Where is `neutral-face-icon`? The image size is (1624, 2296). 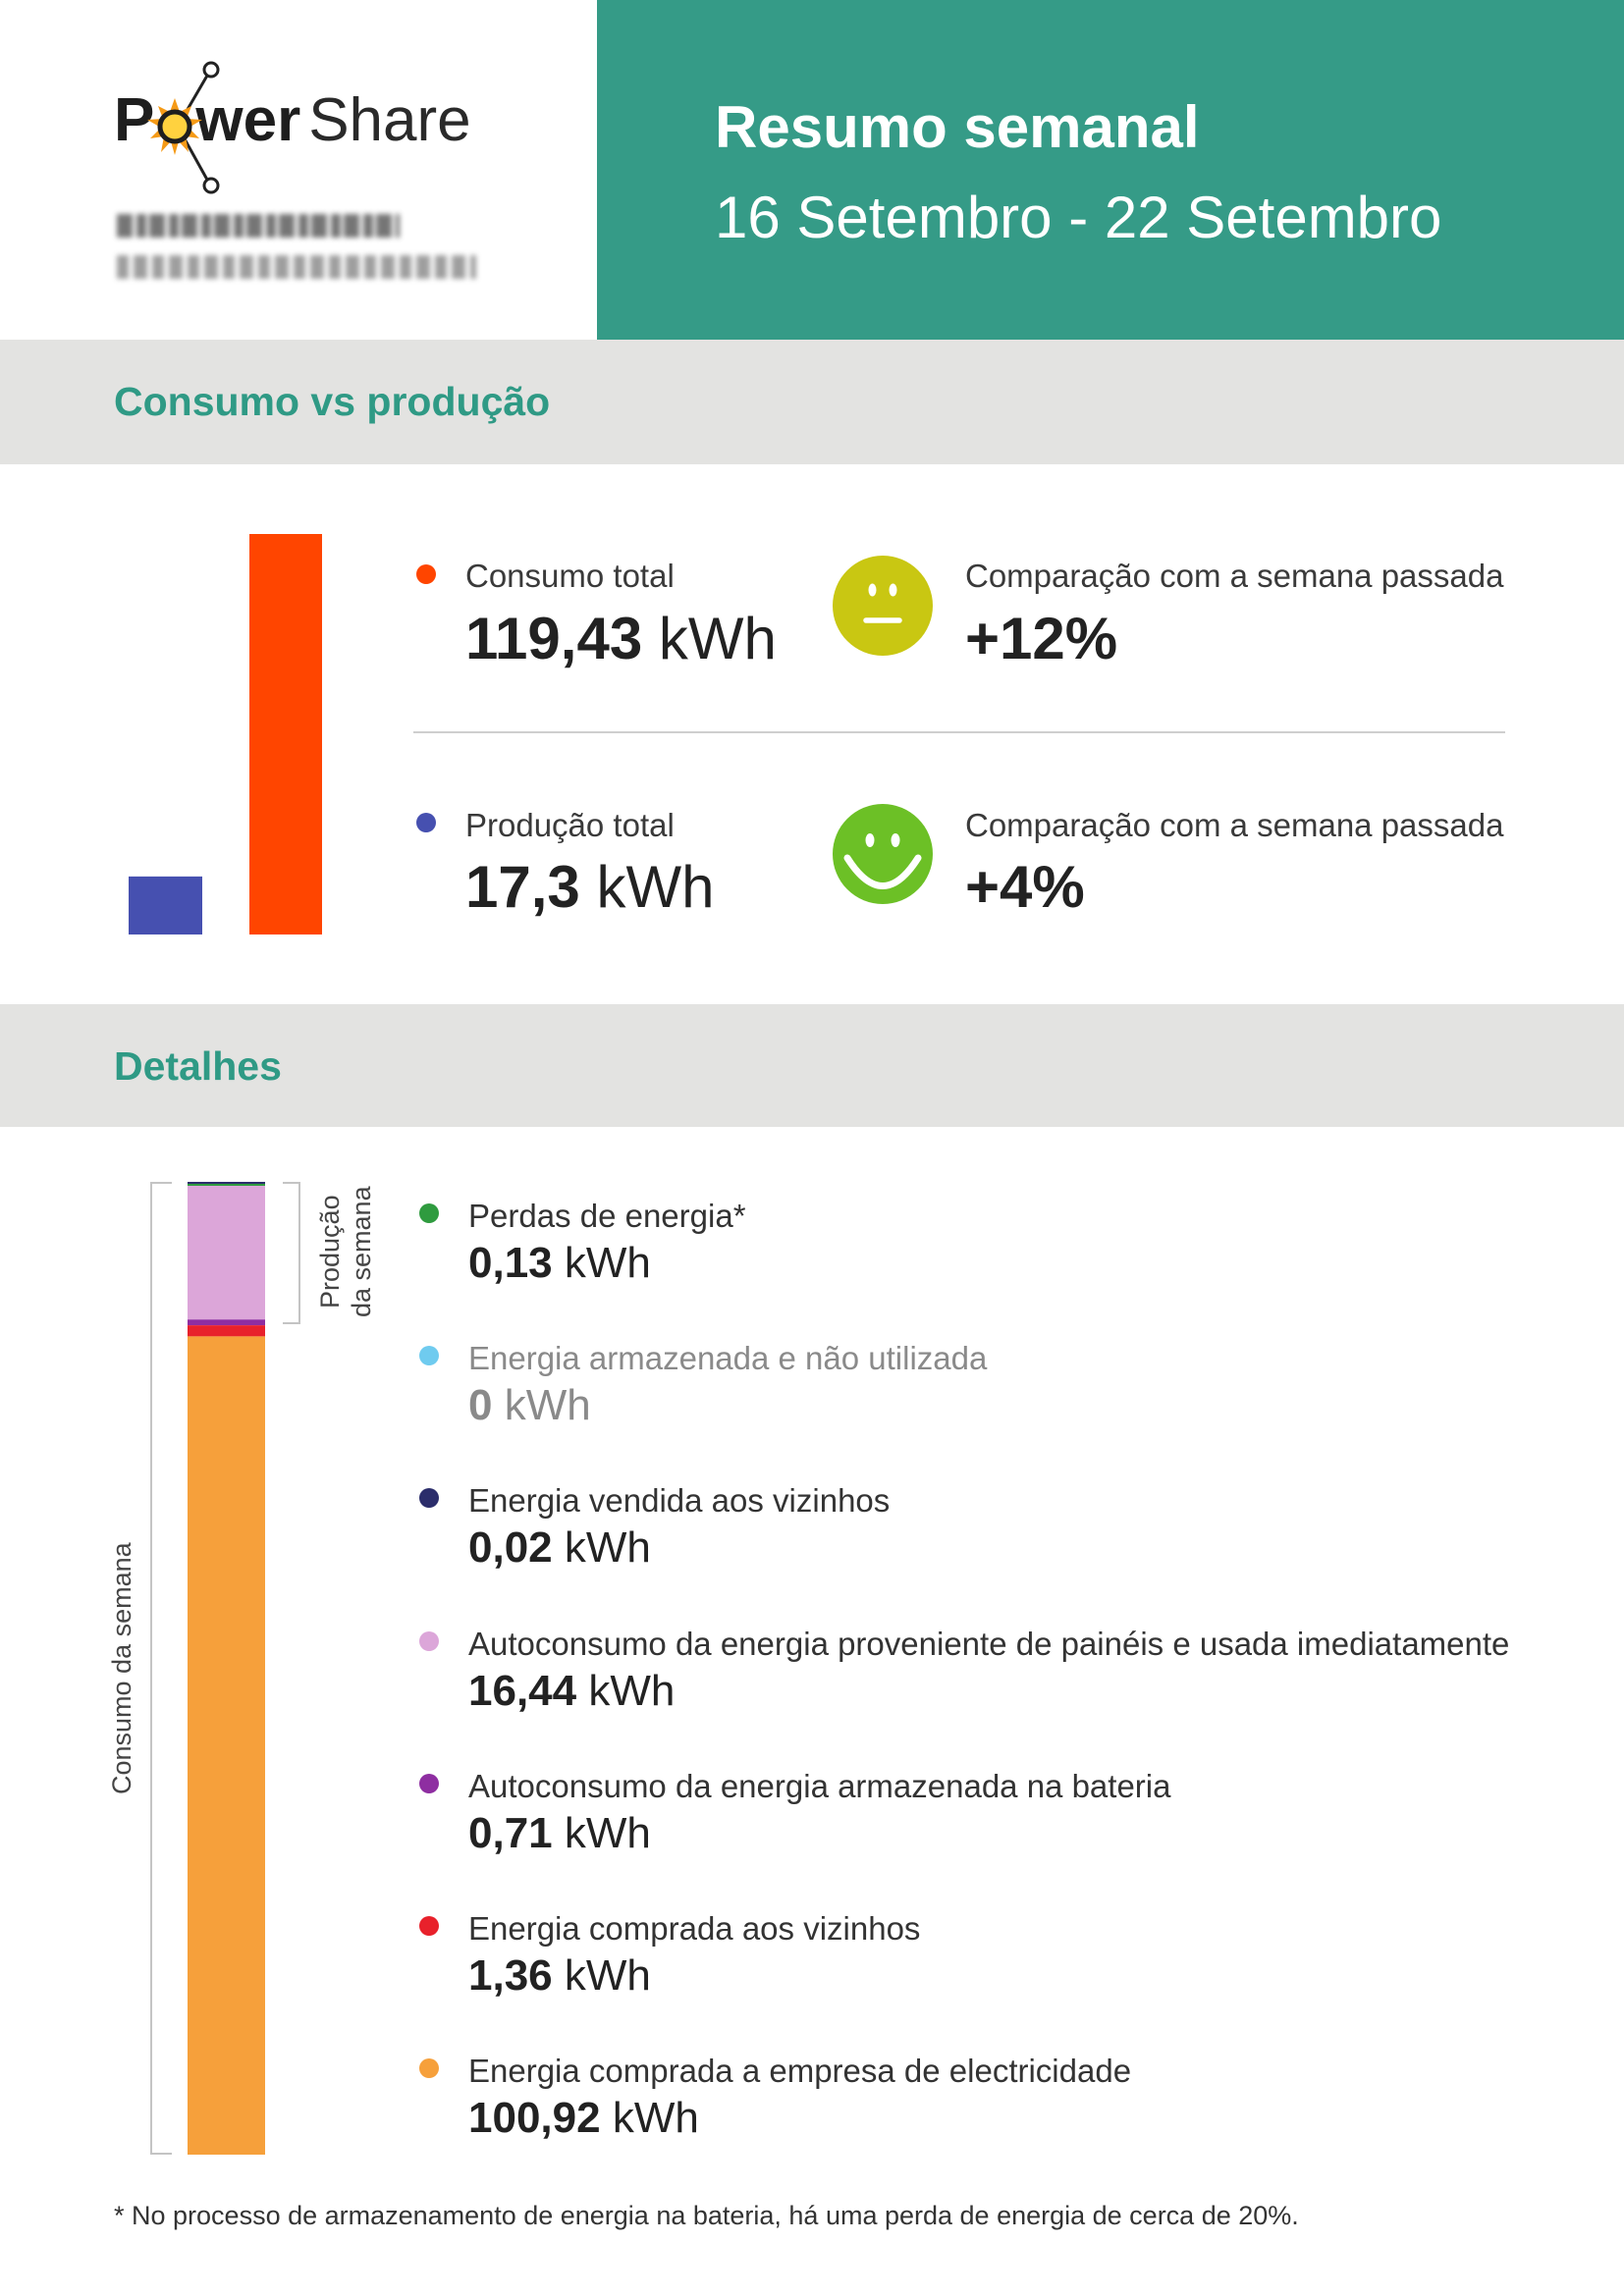 neutral-face-icon is located at coordinates (883, 606).